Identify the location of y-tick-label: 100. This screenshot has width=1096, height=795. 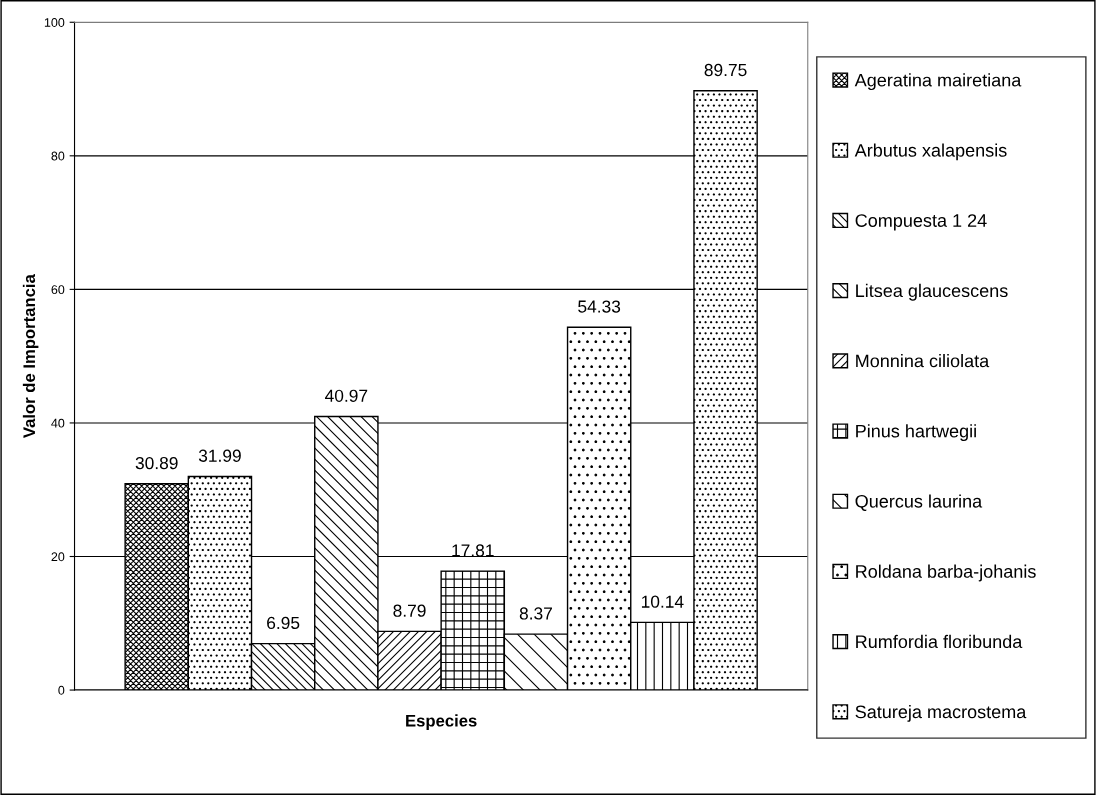
(54, 22).